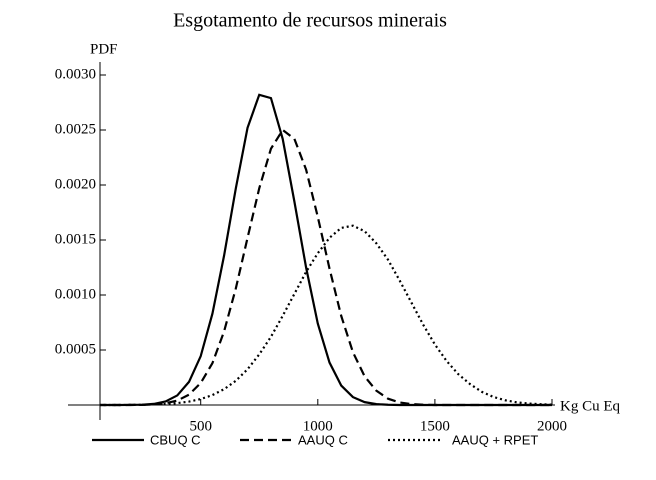  Describe the element at coordinates (104, 49) in the screenshot. I see `y-axis-label: PDF` at that location.